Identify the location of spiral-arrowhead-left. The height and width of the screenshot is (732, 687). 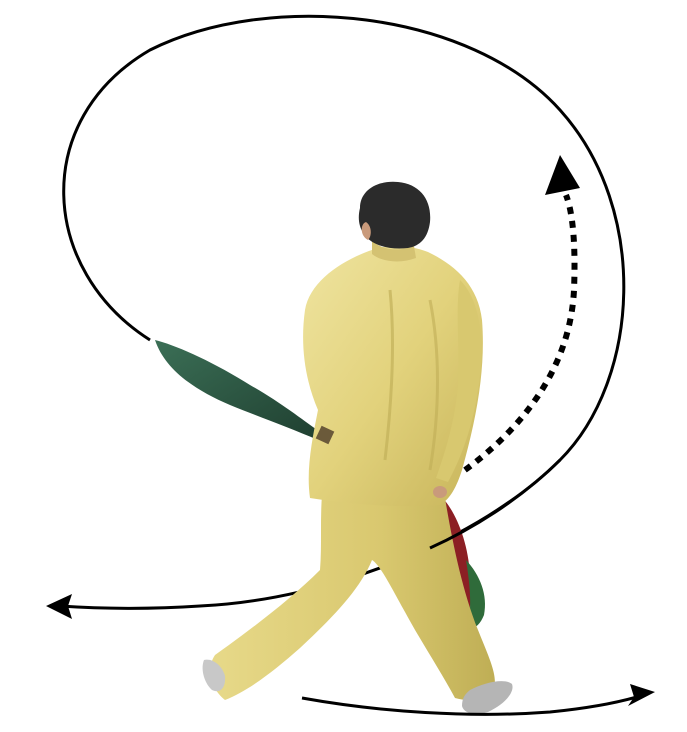
(59, 606).